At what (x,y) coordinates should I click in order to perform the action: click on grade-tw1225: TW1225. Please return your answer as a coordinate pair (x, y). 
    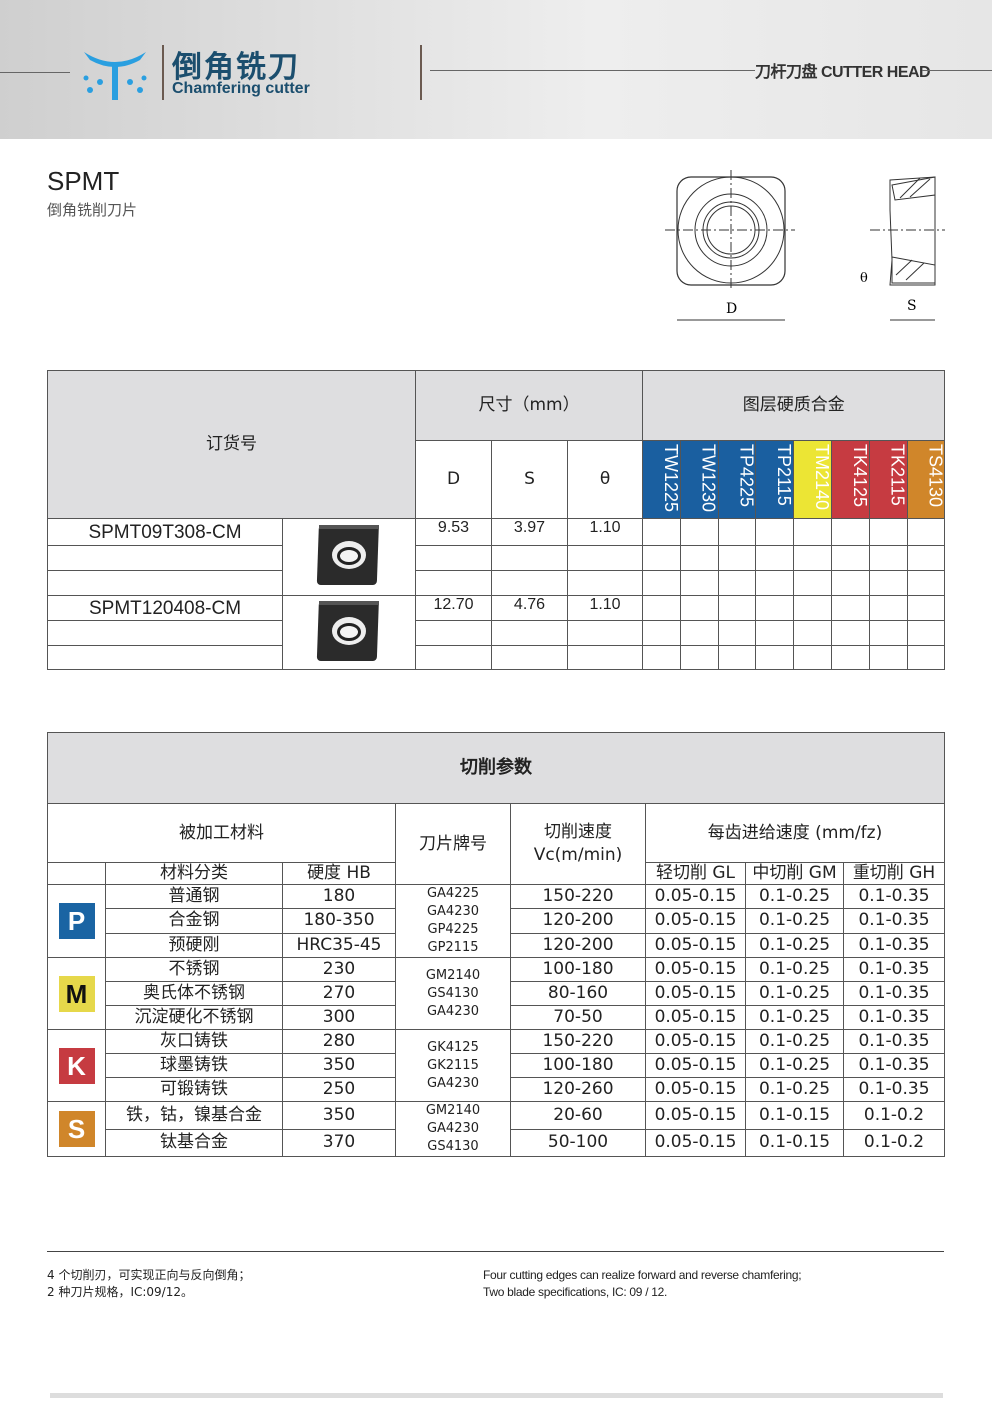
    Looking at the image, I should click on (661, 479).